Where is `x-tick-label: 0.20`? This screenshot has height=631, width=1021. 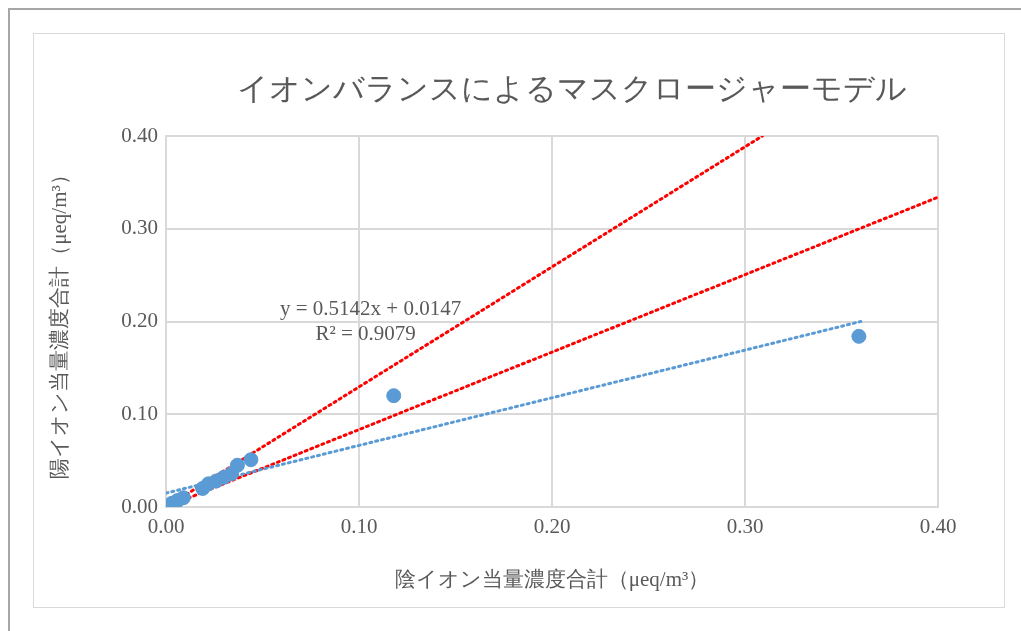
x-tick-label: 0.20 is located at coordinates (552, 526).